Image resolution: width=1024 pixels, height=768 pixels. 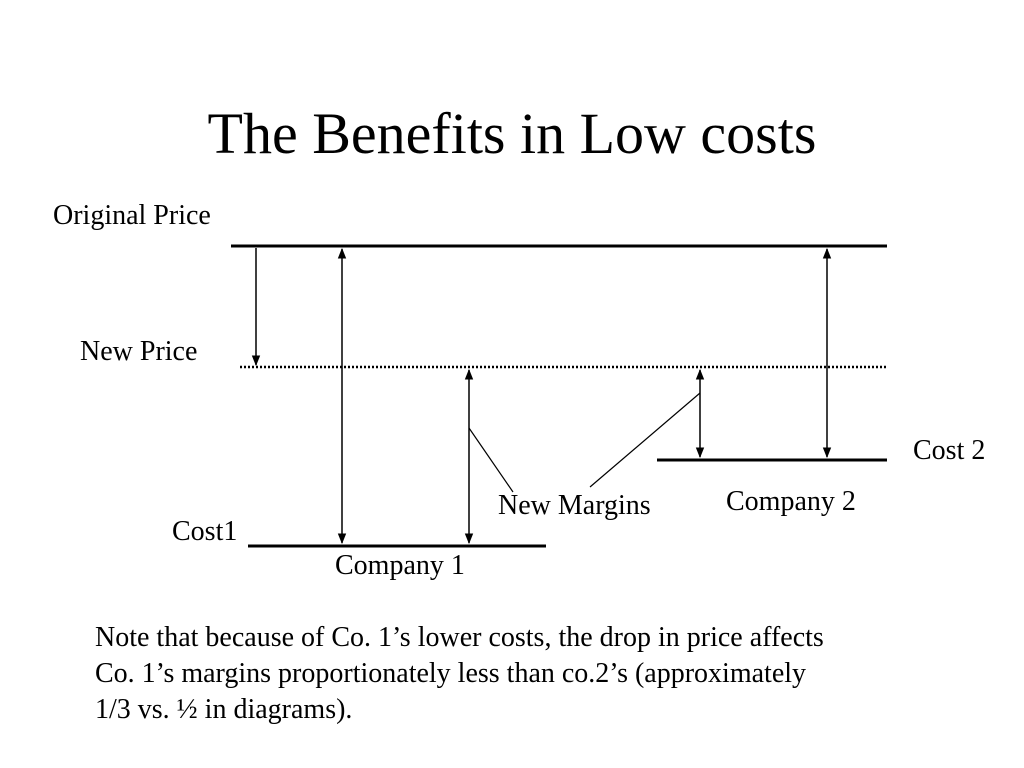 What do you see at coordinates (574, 505) in the screenshot?
I see `new-margins-label: New Margins` at bounding box center [574, 505].